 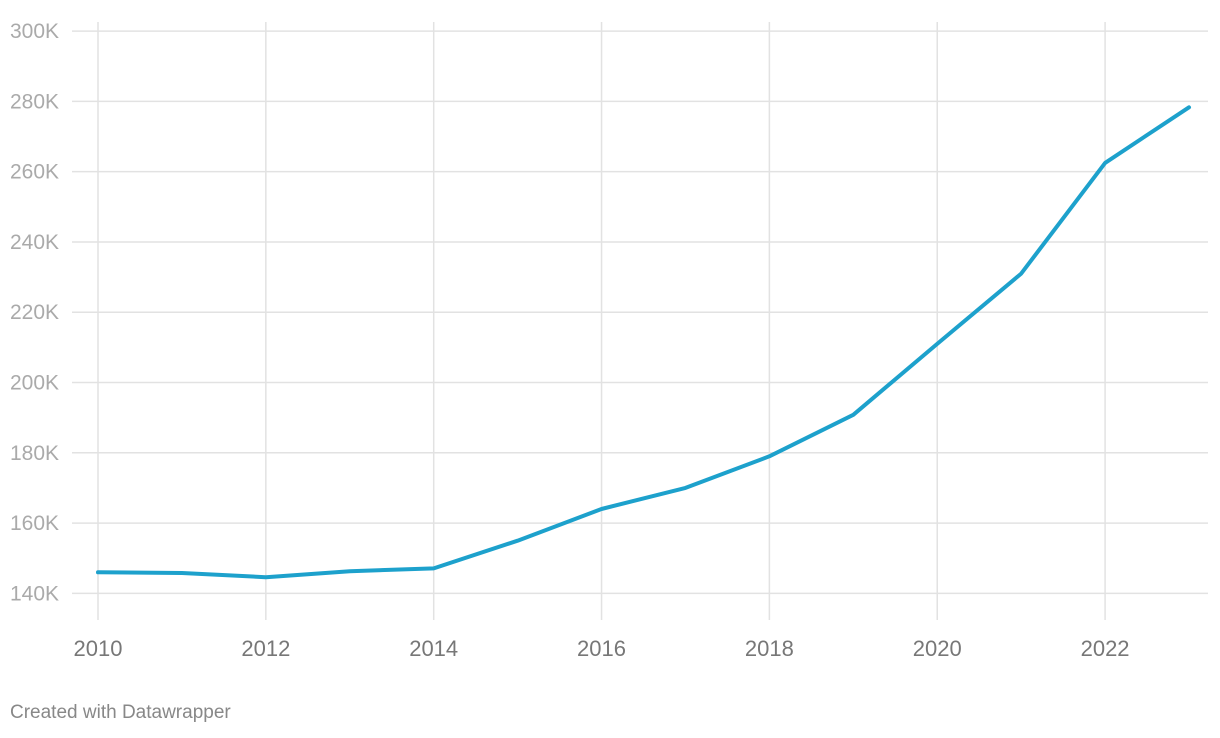 I want to click on x-axis-tick-labels: 2010 2012 2014 2016 2018 2020 2022, so click(x=602, y=648).